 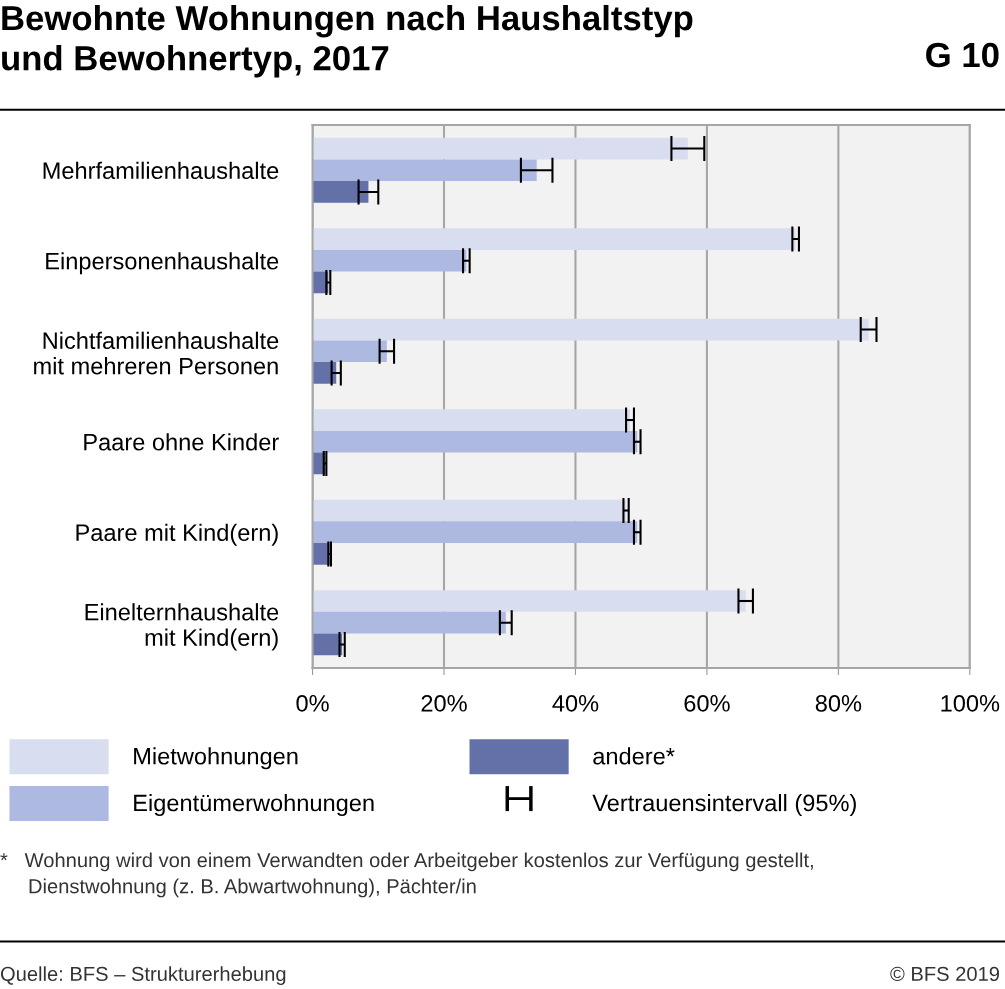 I want to click on chart-title: Bewohnte Wohnungen nach Haushaltstyp und Bewohnertyp, 2017, so click(x=347, y=41).